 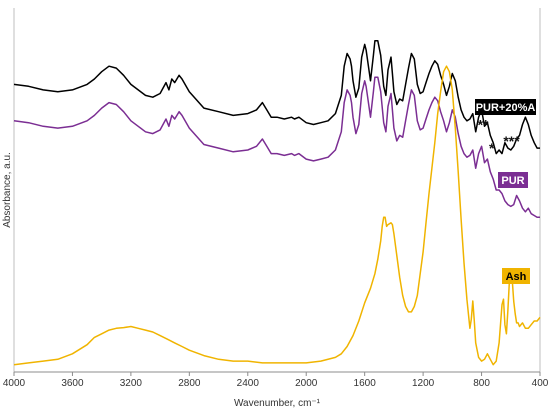 What do you see at coordinates (189, 383) in the screenshot?
I see `x-tick-label: 2800` at bounding box center [189, 383].